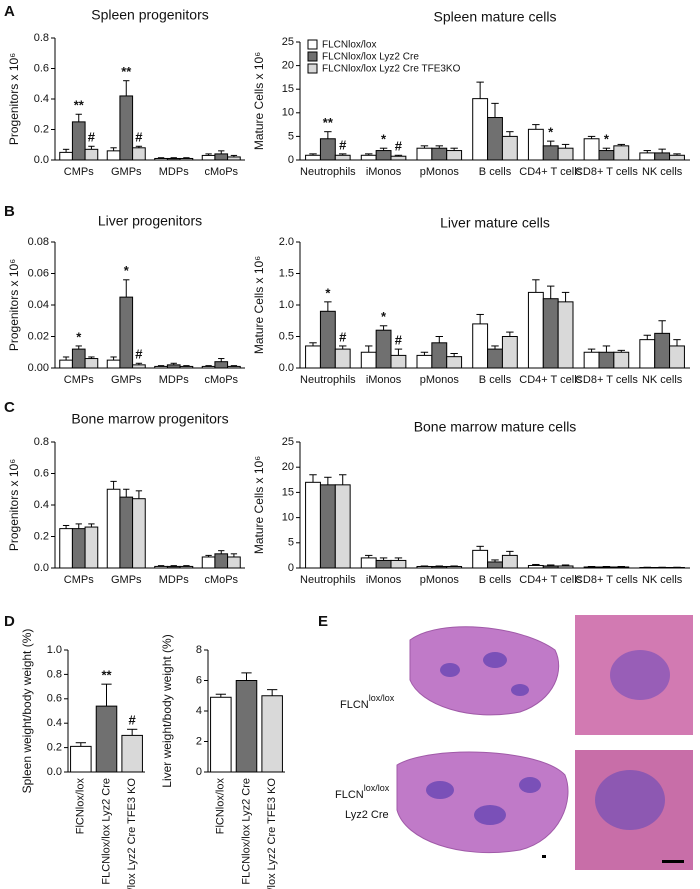 The height and width of the screenshot is (889, 700). What do you see at coordinates (41, 505) in the screenshot?
I see `y-tick-label: 0.4` at bounding box center [41, 505].